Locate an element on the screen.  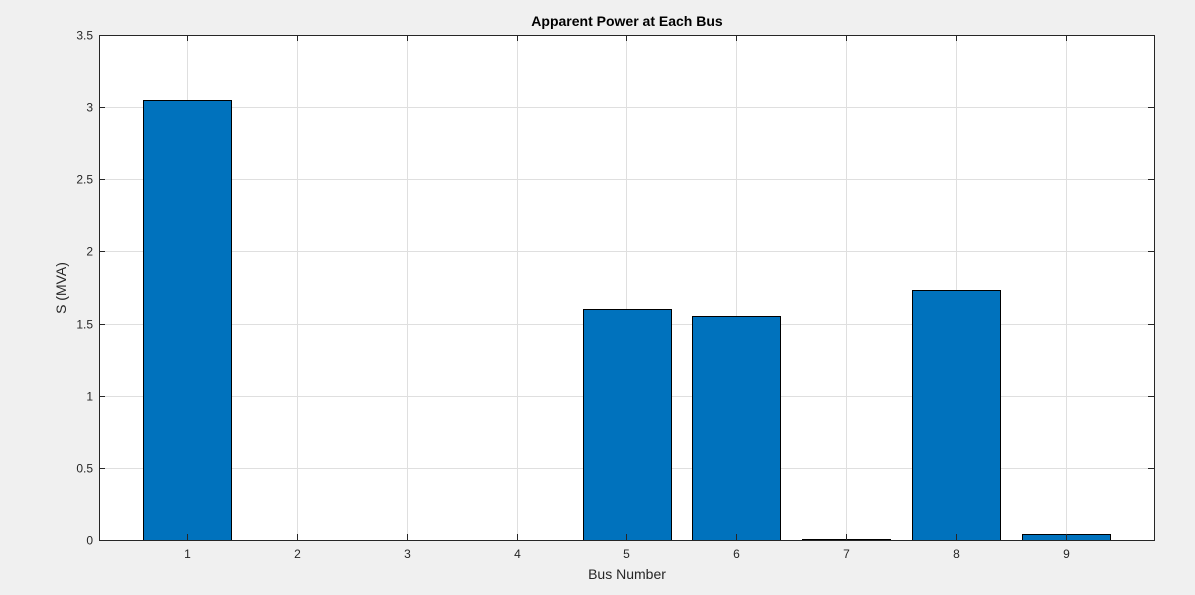
y-tick-label: 1.5 is located at coordinates (84, 325).